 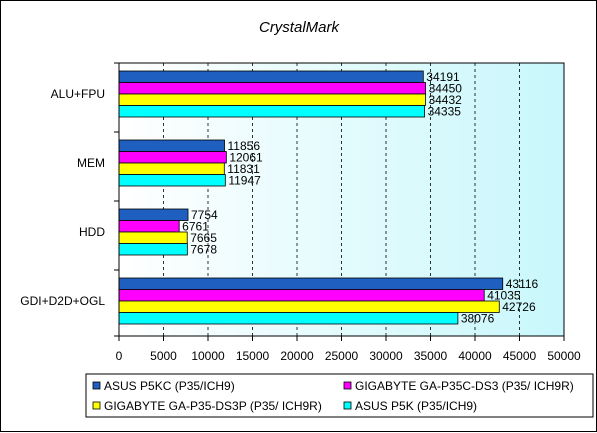 I want to click on x-tick-label: 10000, so click(x=208, y=356).